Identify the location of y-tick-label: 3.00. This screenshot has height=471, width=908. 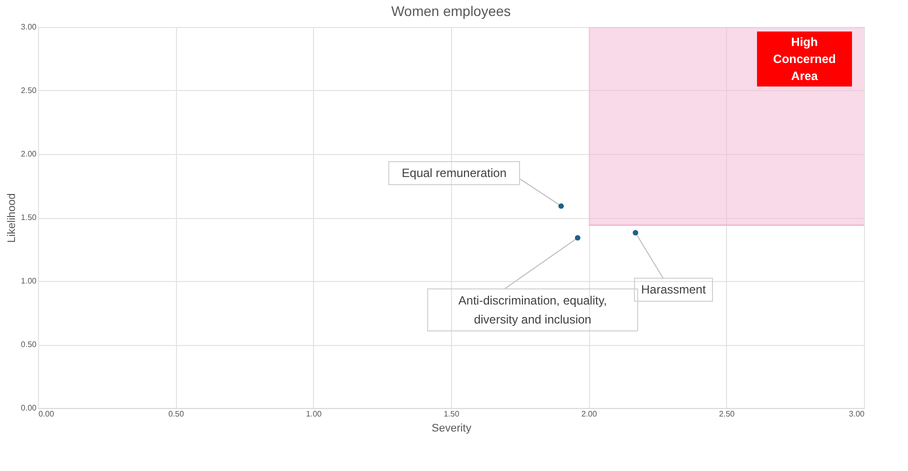
(29, 27).